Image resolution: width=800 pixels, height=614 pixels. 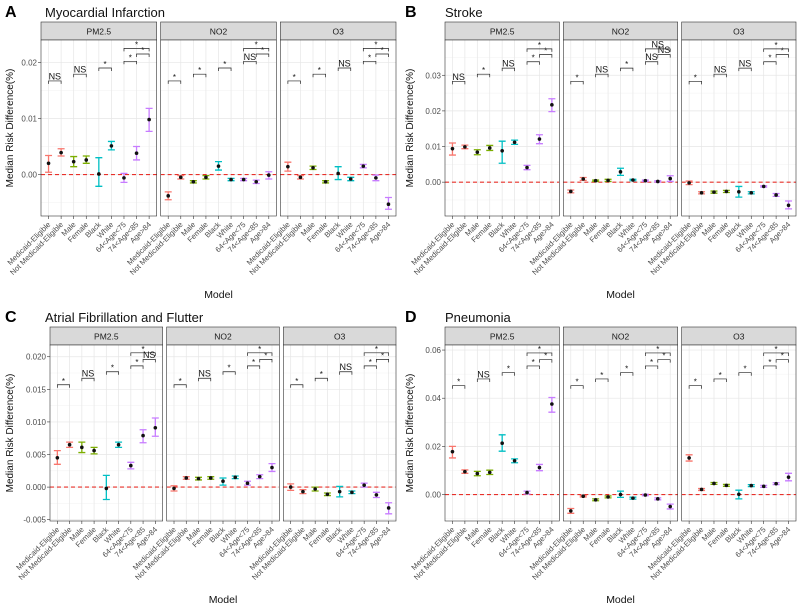 What do you see at coordinates (36, 422) in the screenshot?
I see `y-tick-label: 0.010` at bounding box center [36, 422].